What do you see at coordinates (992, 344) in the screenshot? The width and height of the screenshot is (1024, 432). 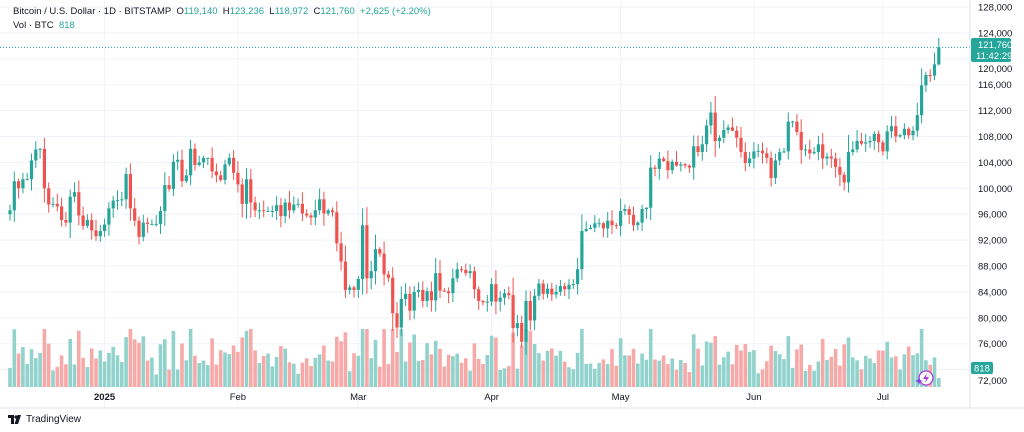 I see `price-tick-label: 76,000` at bounding box center [992, 344].